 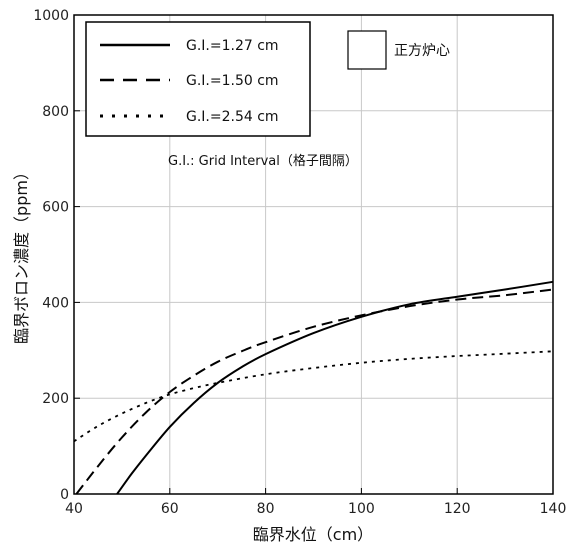 What do you see at coordinates (422, 51) in the screenshot?
I see `core-label: 正方炉心` at bounding box center [422, 51].